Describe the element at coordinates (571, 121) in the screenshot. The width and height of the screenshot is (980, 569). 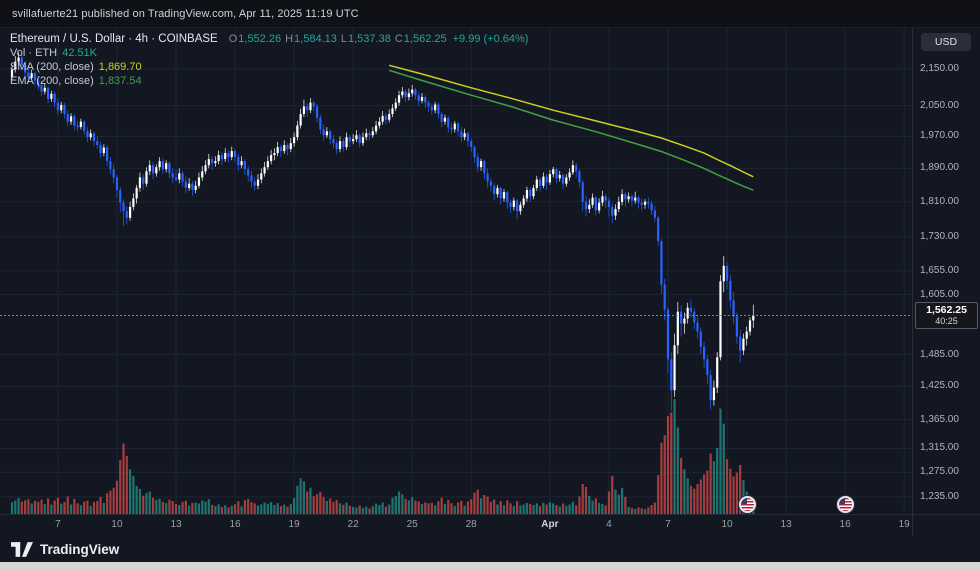
I see `sma-line` at that location.